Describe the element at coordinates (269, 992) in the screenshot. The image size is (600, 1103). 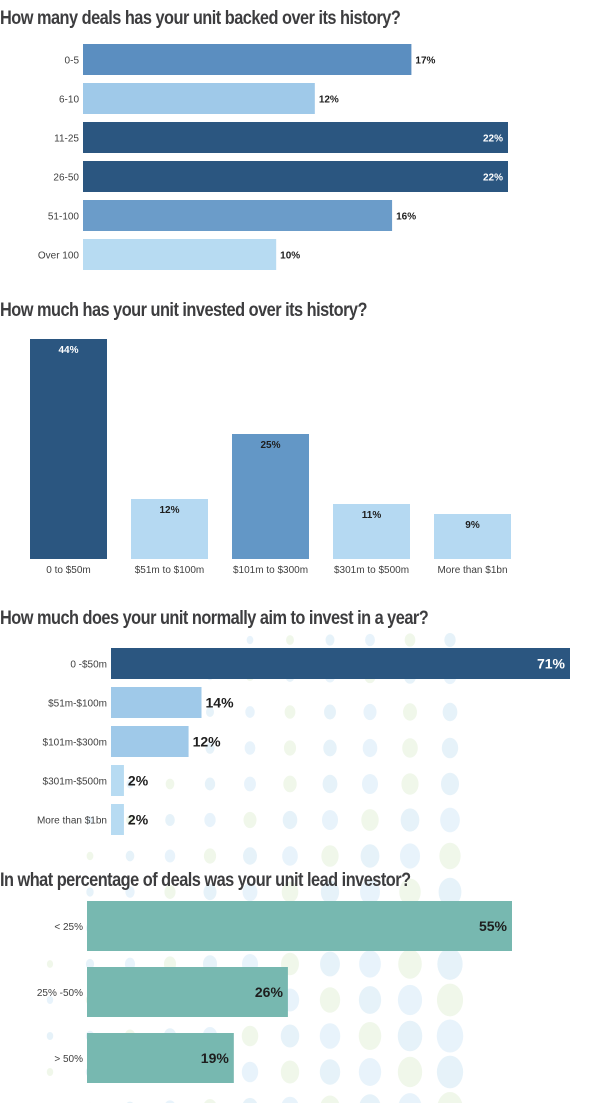
I see `value-label: 26%` at that location.